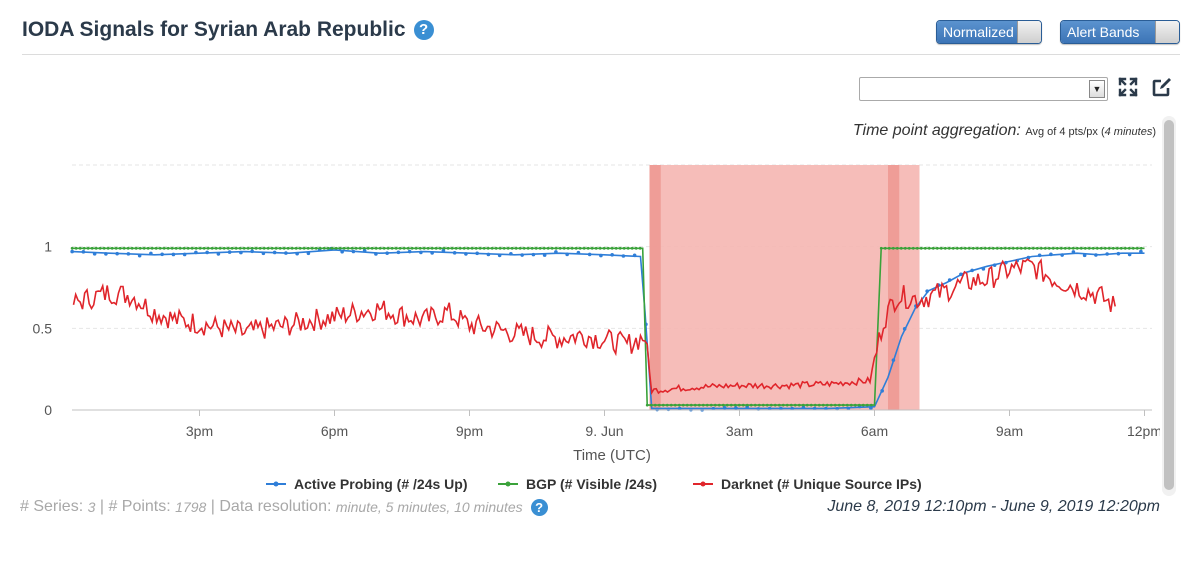 The width and height of the screenshot is (1200, 570). I want to click on series-select: ▼, so click(983, 89).